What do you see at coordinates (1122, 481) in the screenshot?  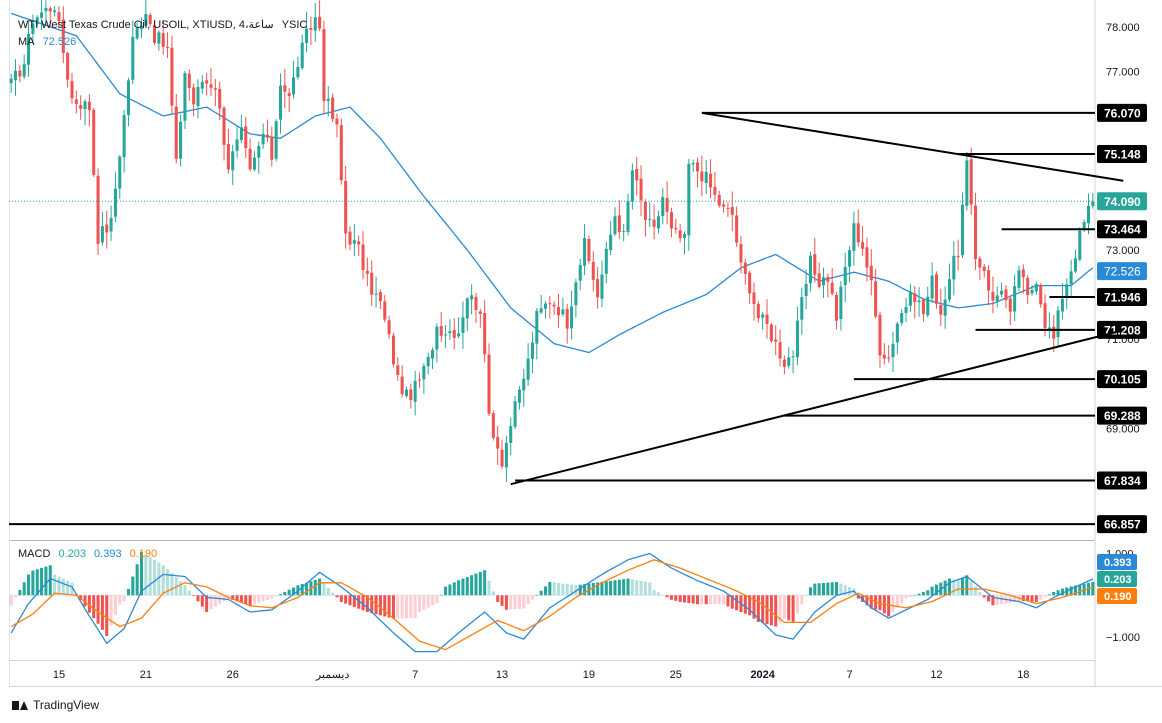 I see `level-label: 67.834` at bounding box center [1122, 481].